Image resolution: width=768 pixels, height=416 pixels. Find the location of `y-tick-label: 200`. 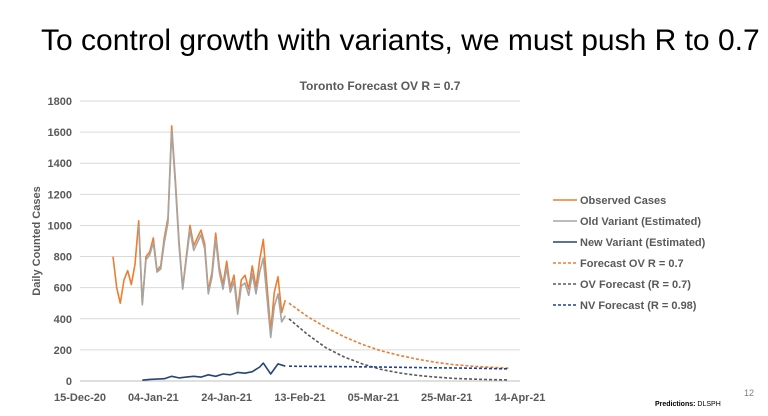

y-tick-label: 200 is located at coordinates (63, 351).